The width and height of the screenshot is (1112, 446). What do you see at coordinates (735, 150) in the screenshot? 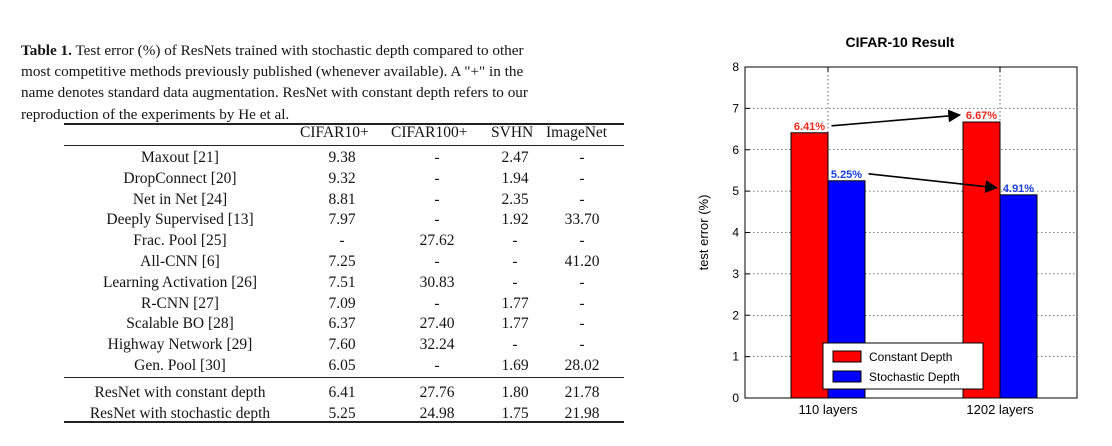
I see `y-tick-label: 6` at bounding box center [735, 150].